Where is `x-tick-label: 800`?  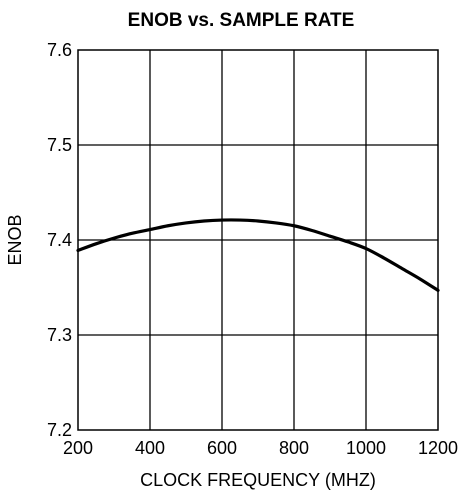
x-tick-label: 800 is located at coordinates (294, 448).